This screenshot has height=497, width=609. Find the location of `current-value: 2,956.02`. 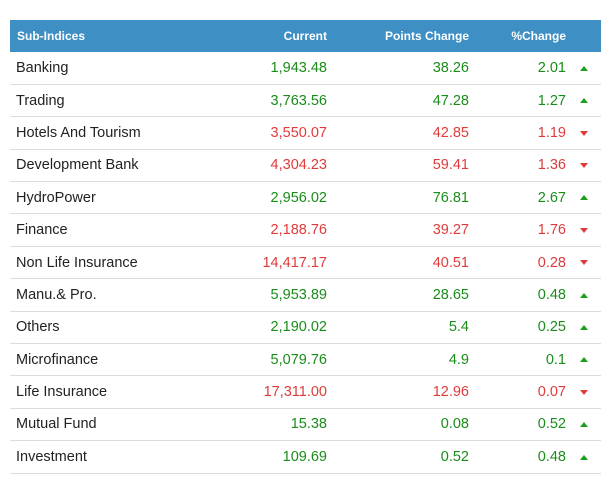

current-value: 2,956.02 is located at coordinates (298, 197).